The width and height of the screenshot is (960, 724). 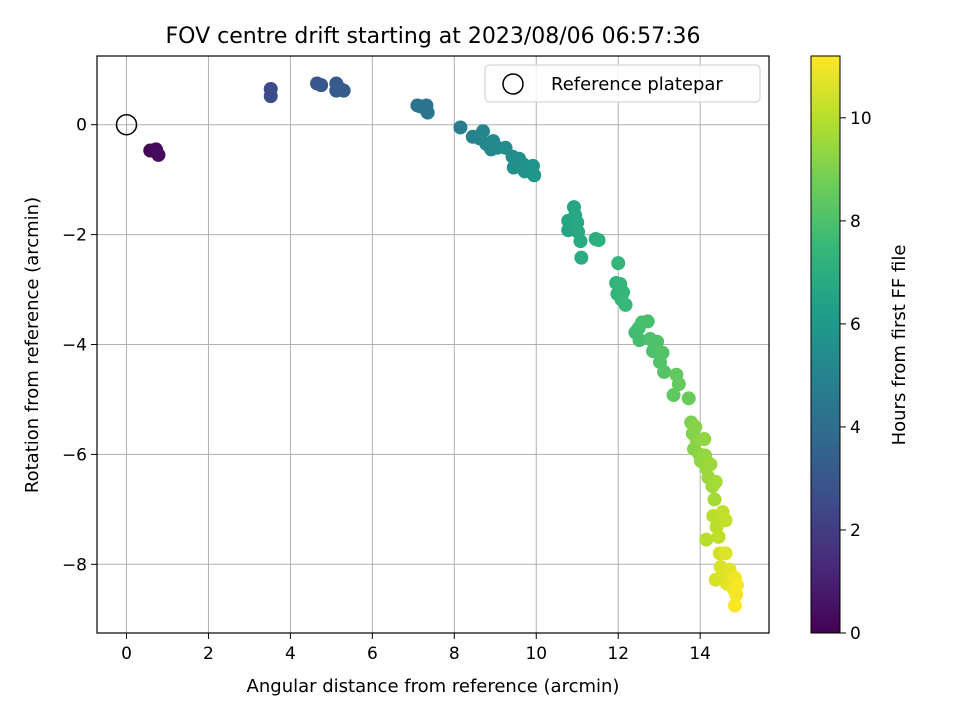 I want to click on x-tick-label: 4, so click(x=290, y=654).